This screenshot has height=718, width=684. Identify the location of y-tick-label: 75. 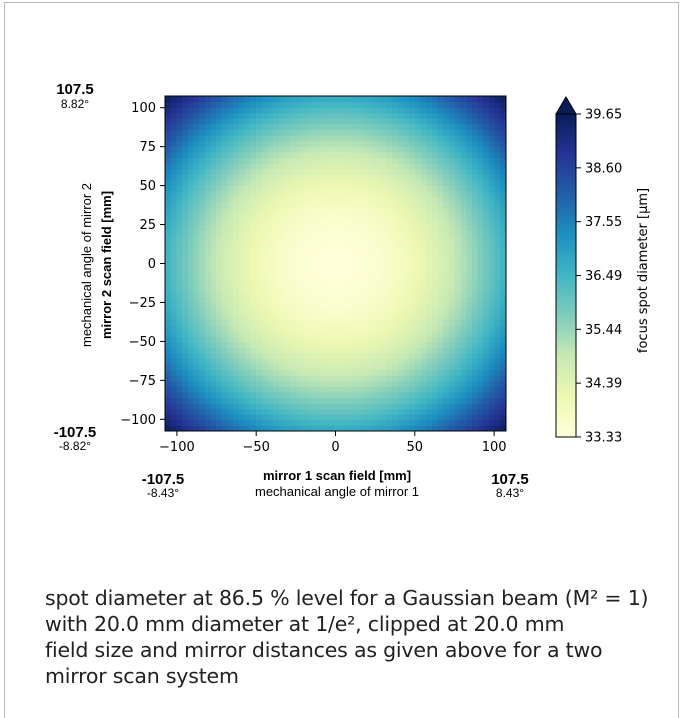
(147, 147).